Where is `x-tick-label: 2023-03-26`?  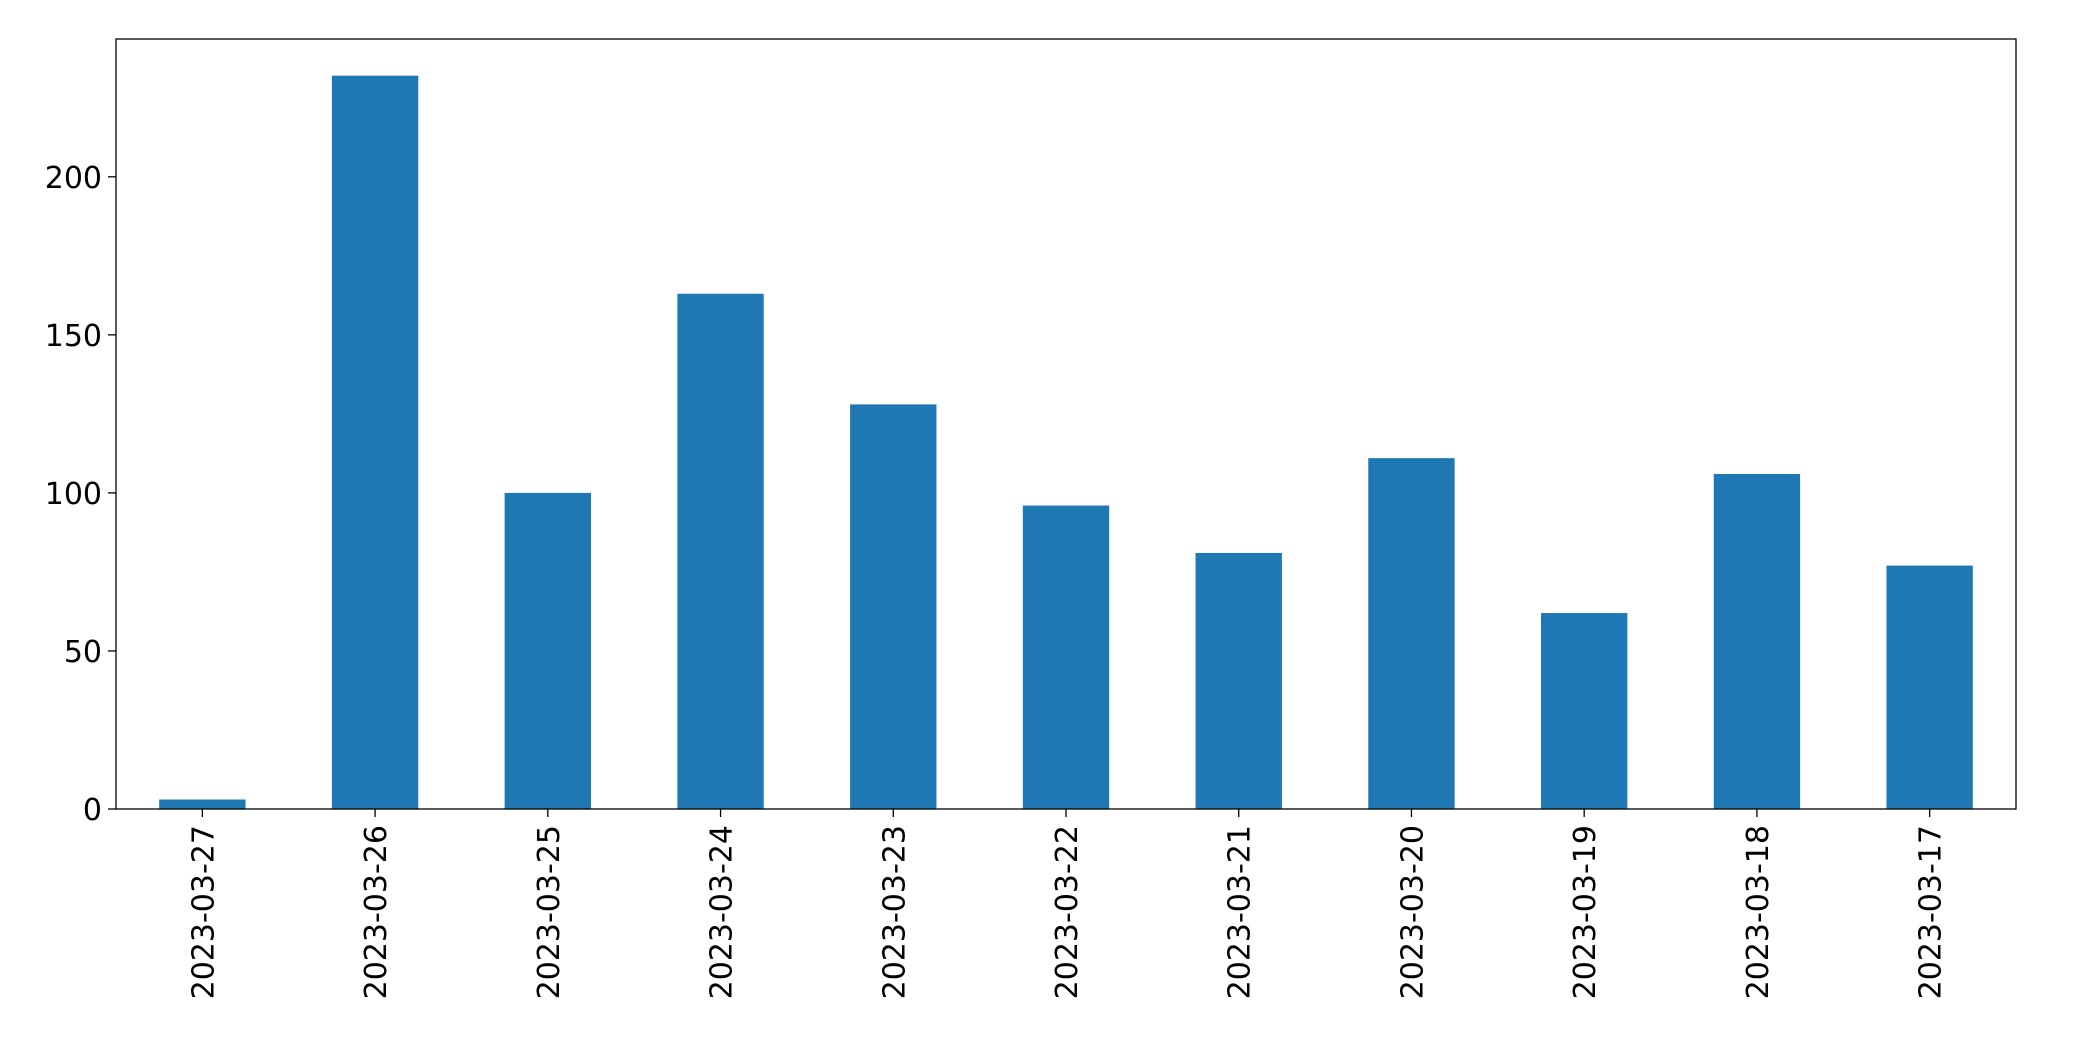 x-tick-label: 2023-03-26 is located at coordinates (376, 912).